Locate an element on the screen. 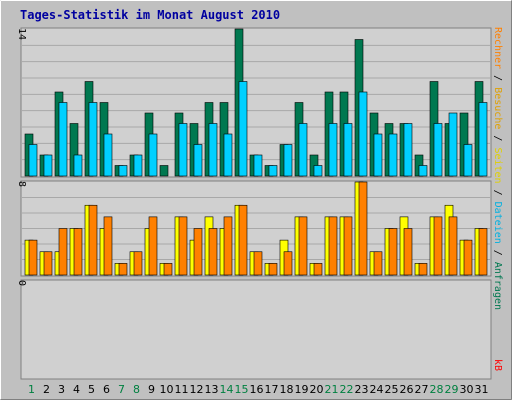 This screenshot has height=400, width=512. day-label: 28 is located at coordinates (437, 389).